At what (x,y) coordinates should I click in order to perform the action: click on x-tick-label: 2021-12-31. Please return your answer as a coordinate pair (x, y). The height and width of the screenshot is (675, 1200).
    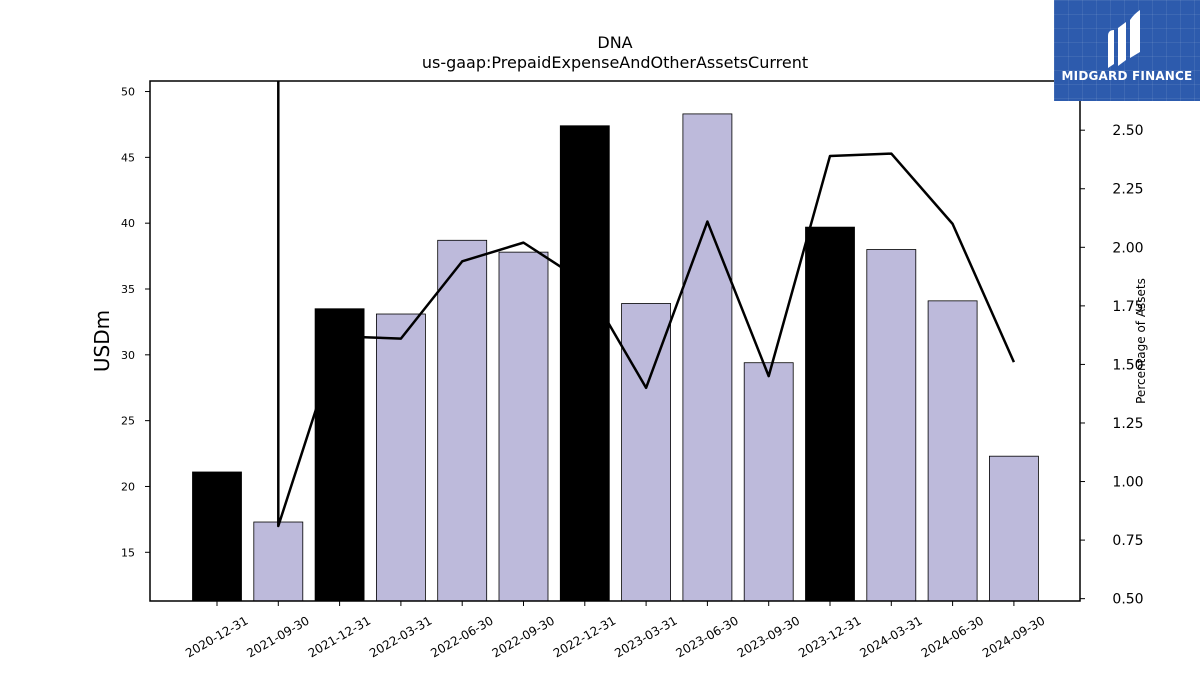
    Looking at the image, I should click on (339, 636).